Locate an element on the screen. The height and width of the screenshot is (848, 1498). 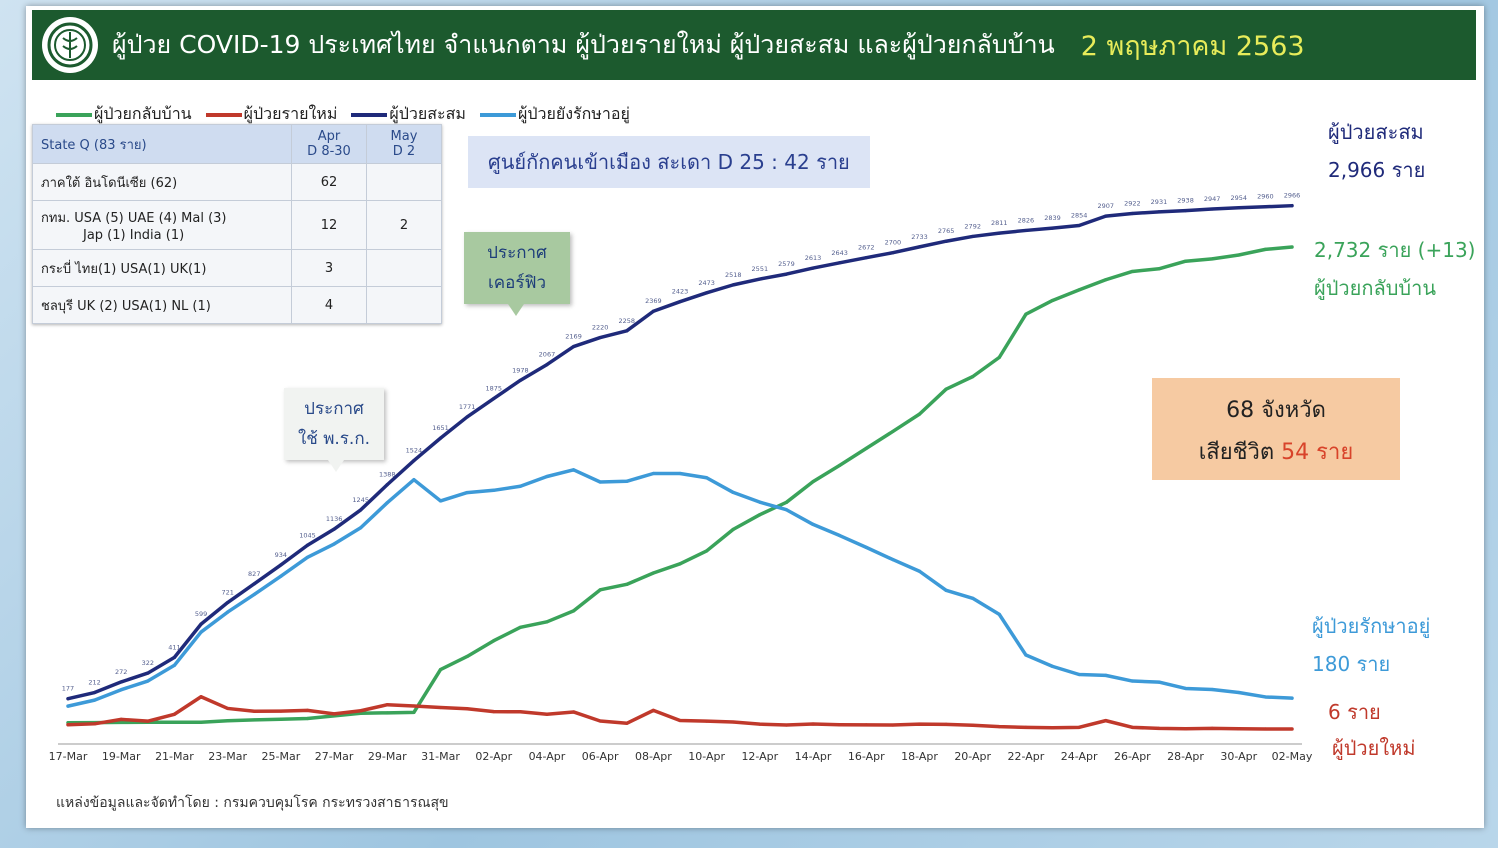
data-label: 1388 is located at coordinates (387, 475).